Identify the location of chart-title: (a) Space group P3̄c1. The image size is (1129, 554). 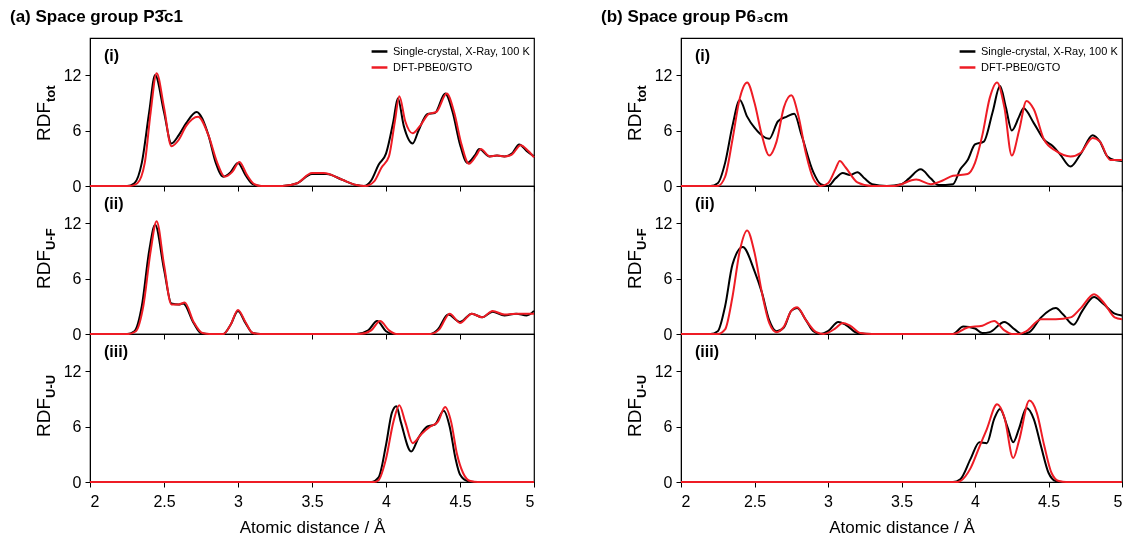
(96, 16).